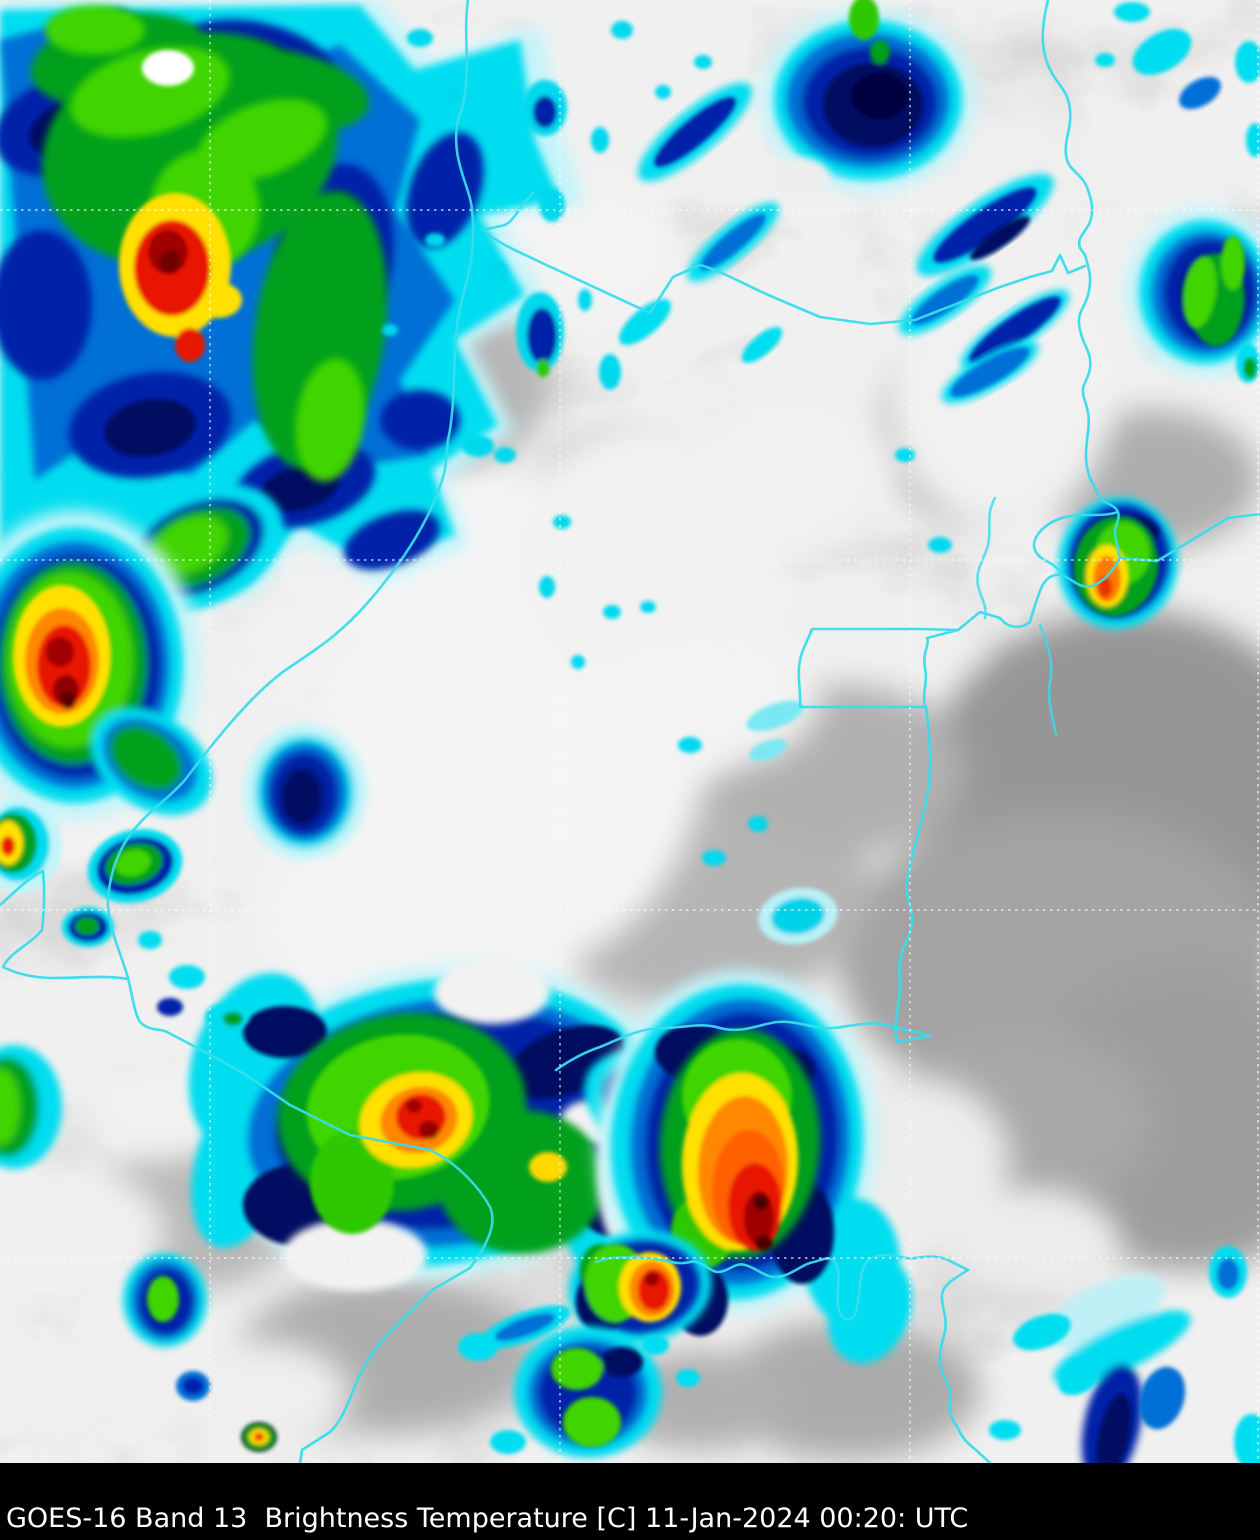 This screenshot has height=1540, width=1260. What do you see at coordinates (743, 1046) in the screenshot?
I see `border-wavy-upper` at bounding box center [743, 1046].